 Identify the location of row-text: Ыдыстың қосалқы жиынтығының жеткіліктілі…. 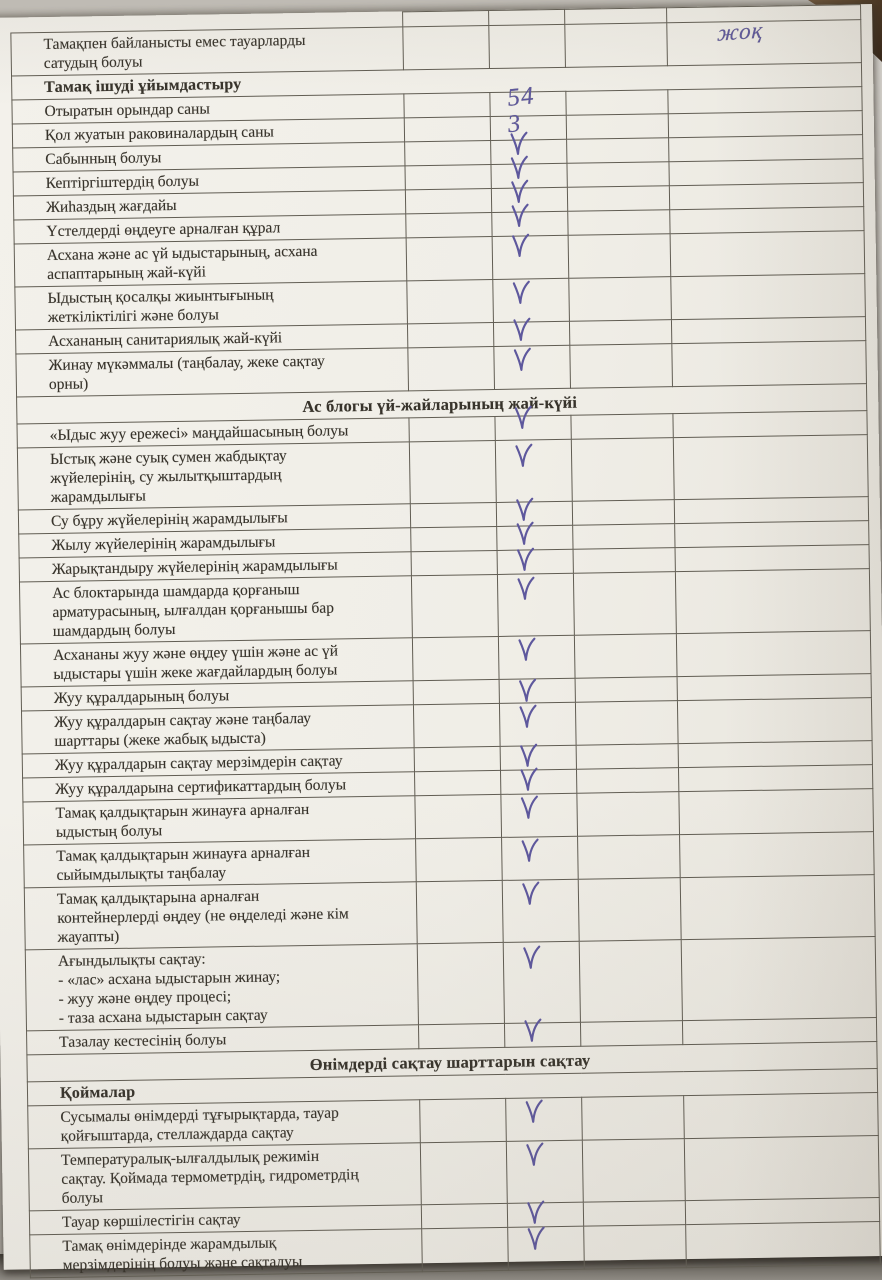
(211, 305).